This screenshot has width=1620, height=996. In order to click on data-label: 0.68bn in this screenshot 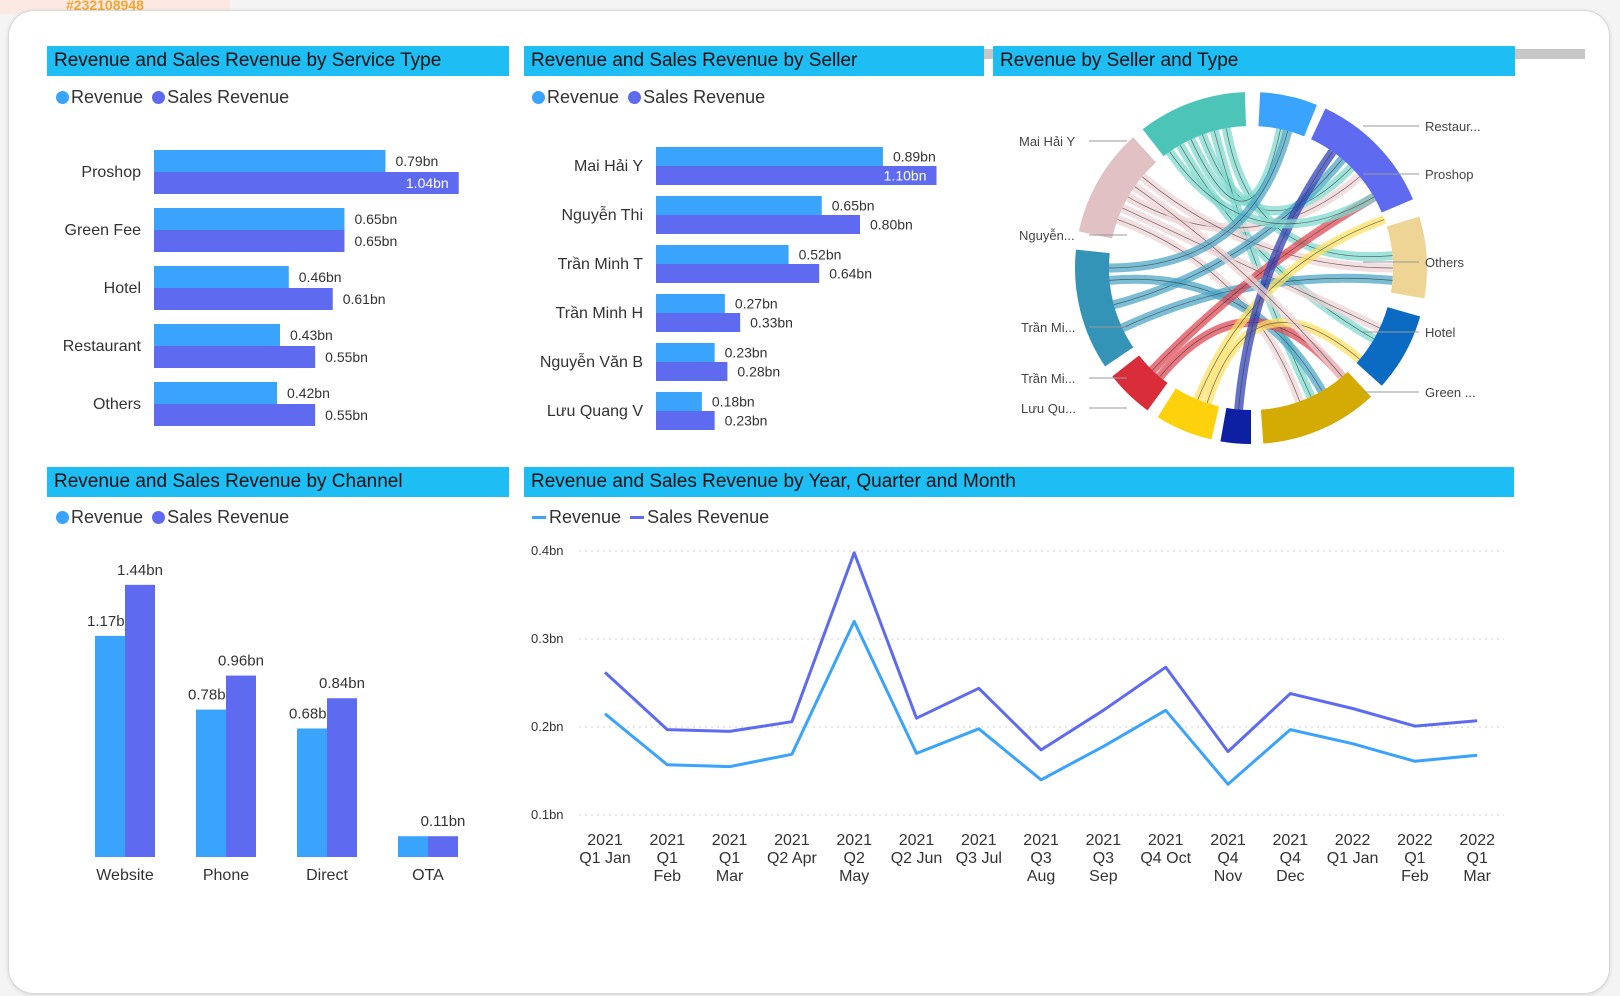, I will do `click(312, 713)`.